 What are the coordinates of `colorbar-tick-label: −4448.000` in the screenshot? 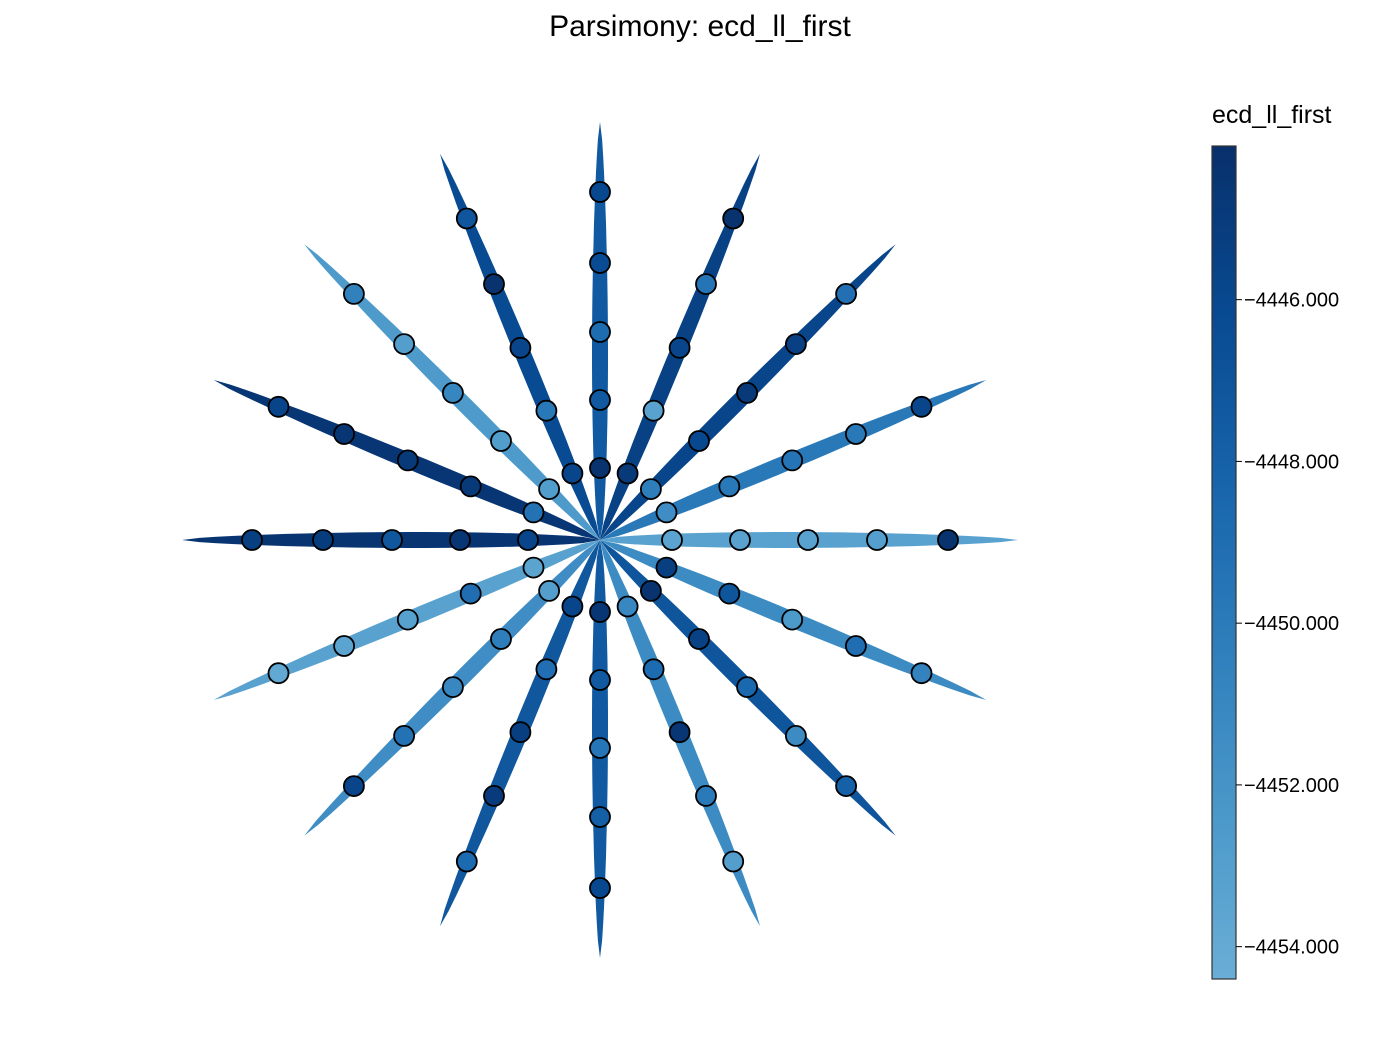 It's located at (1291, 462).